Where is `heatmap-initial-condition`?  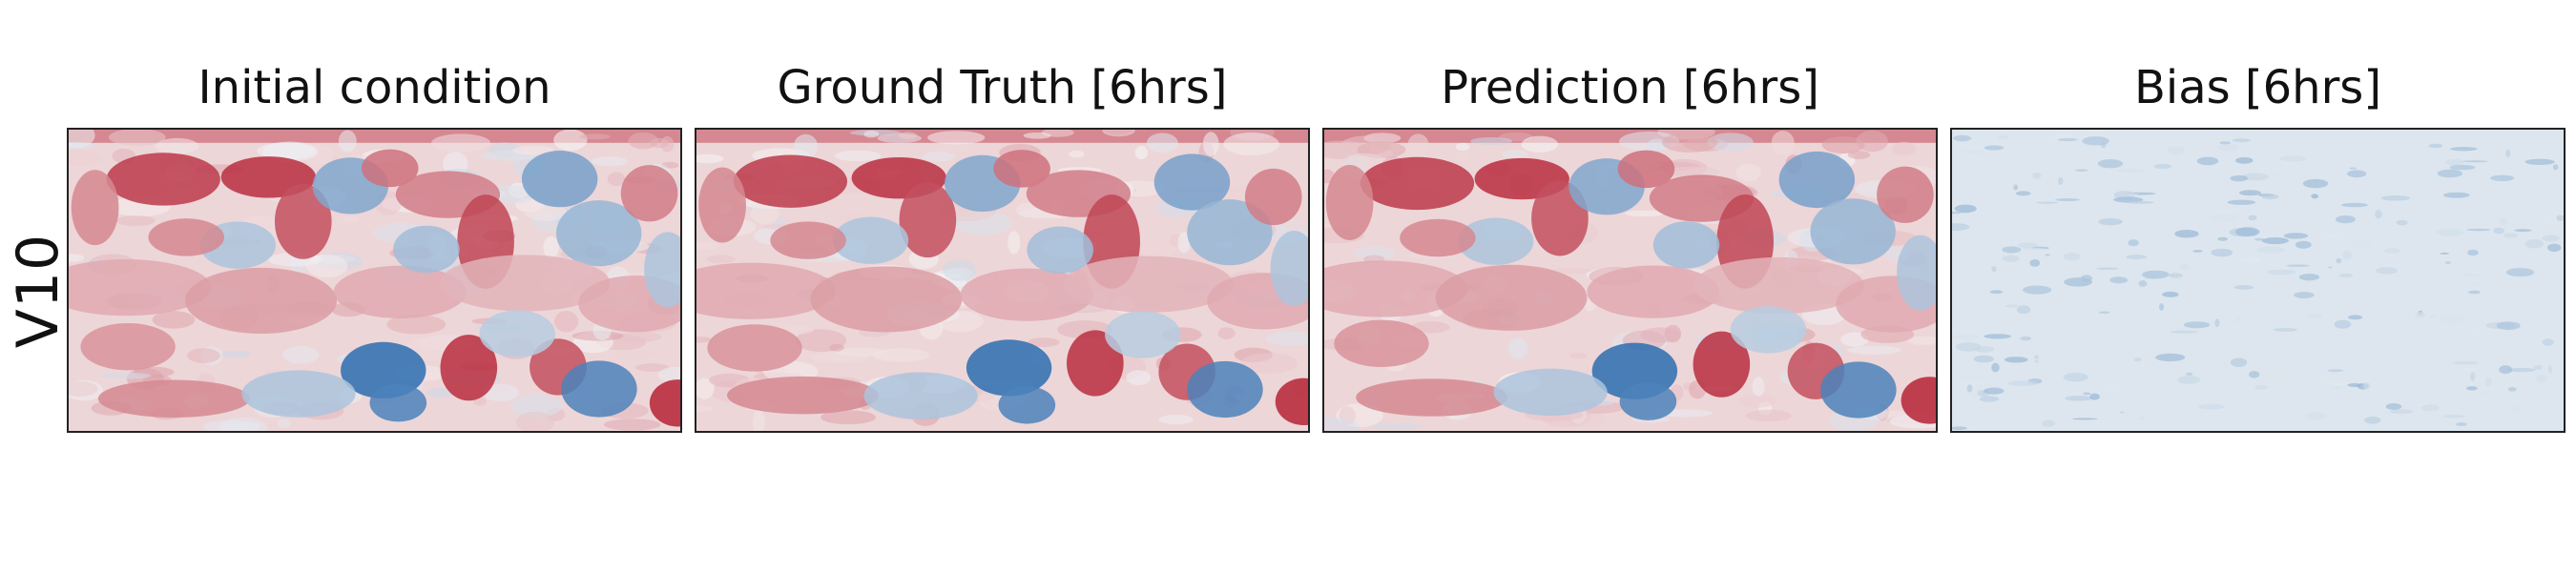
heatmap-initial-condition is located at coordinates (374, 280).